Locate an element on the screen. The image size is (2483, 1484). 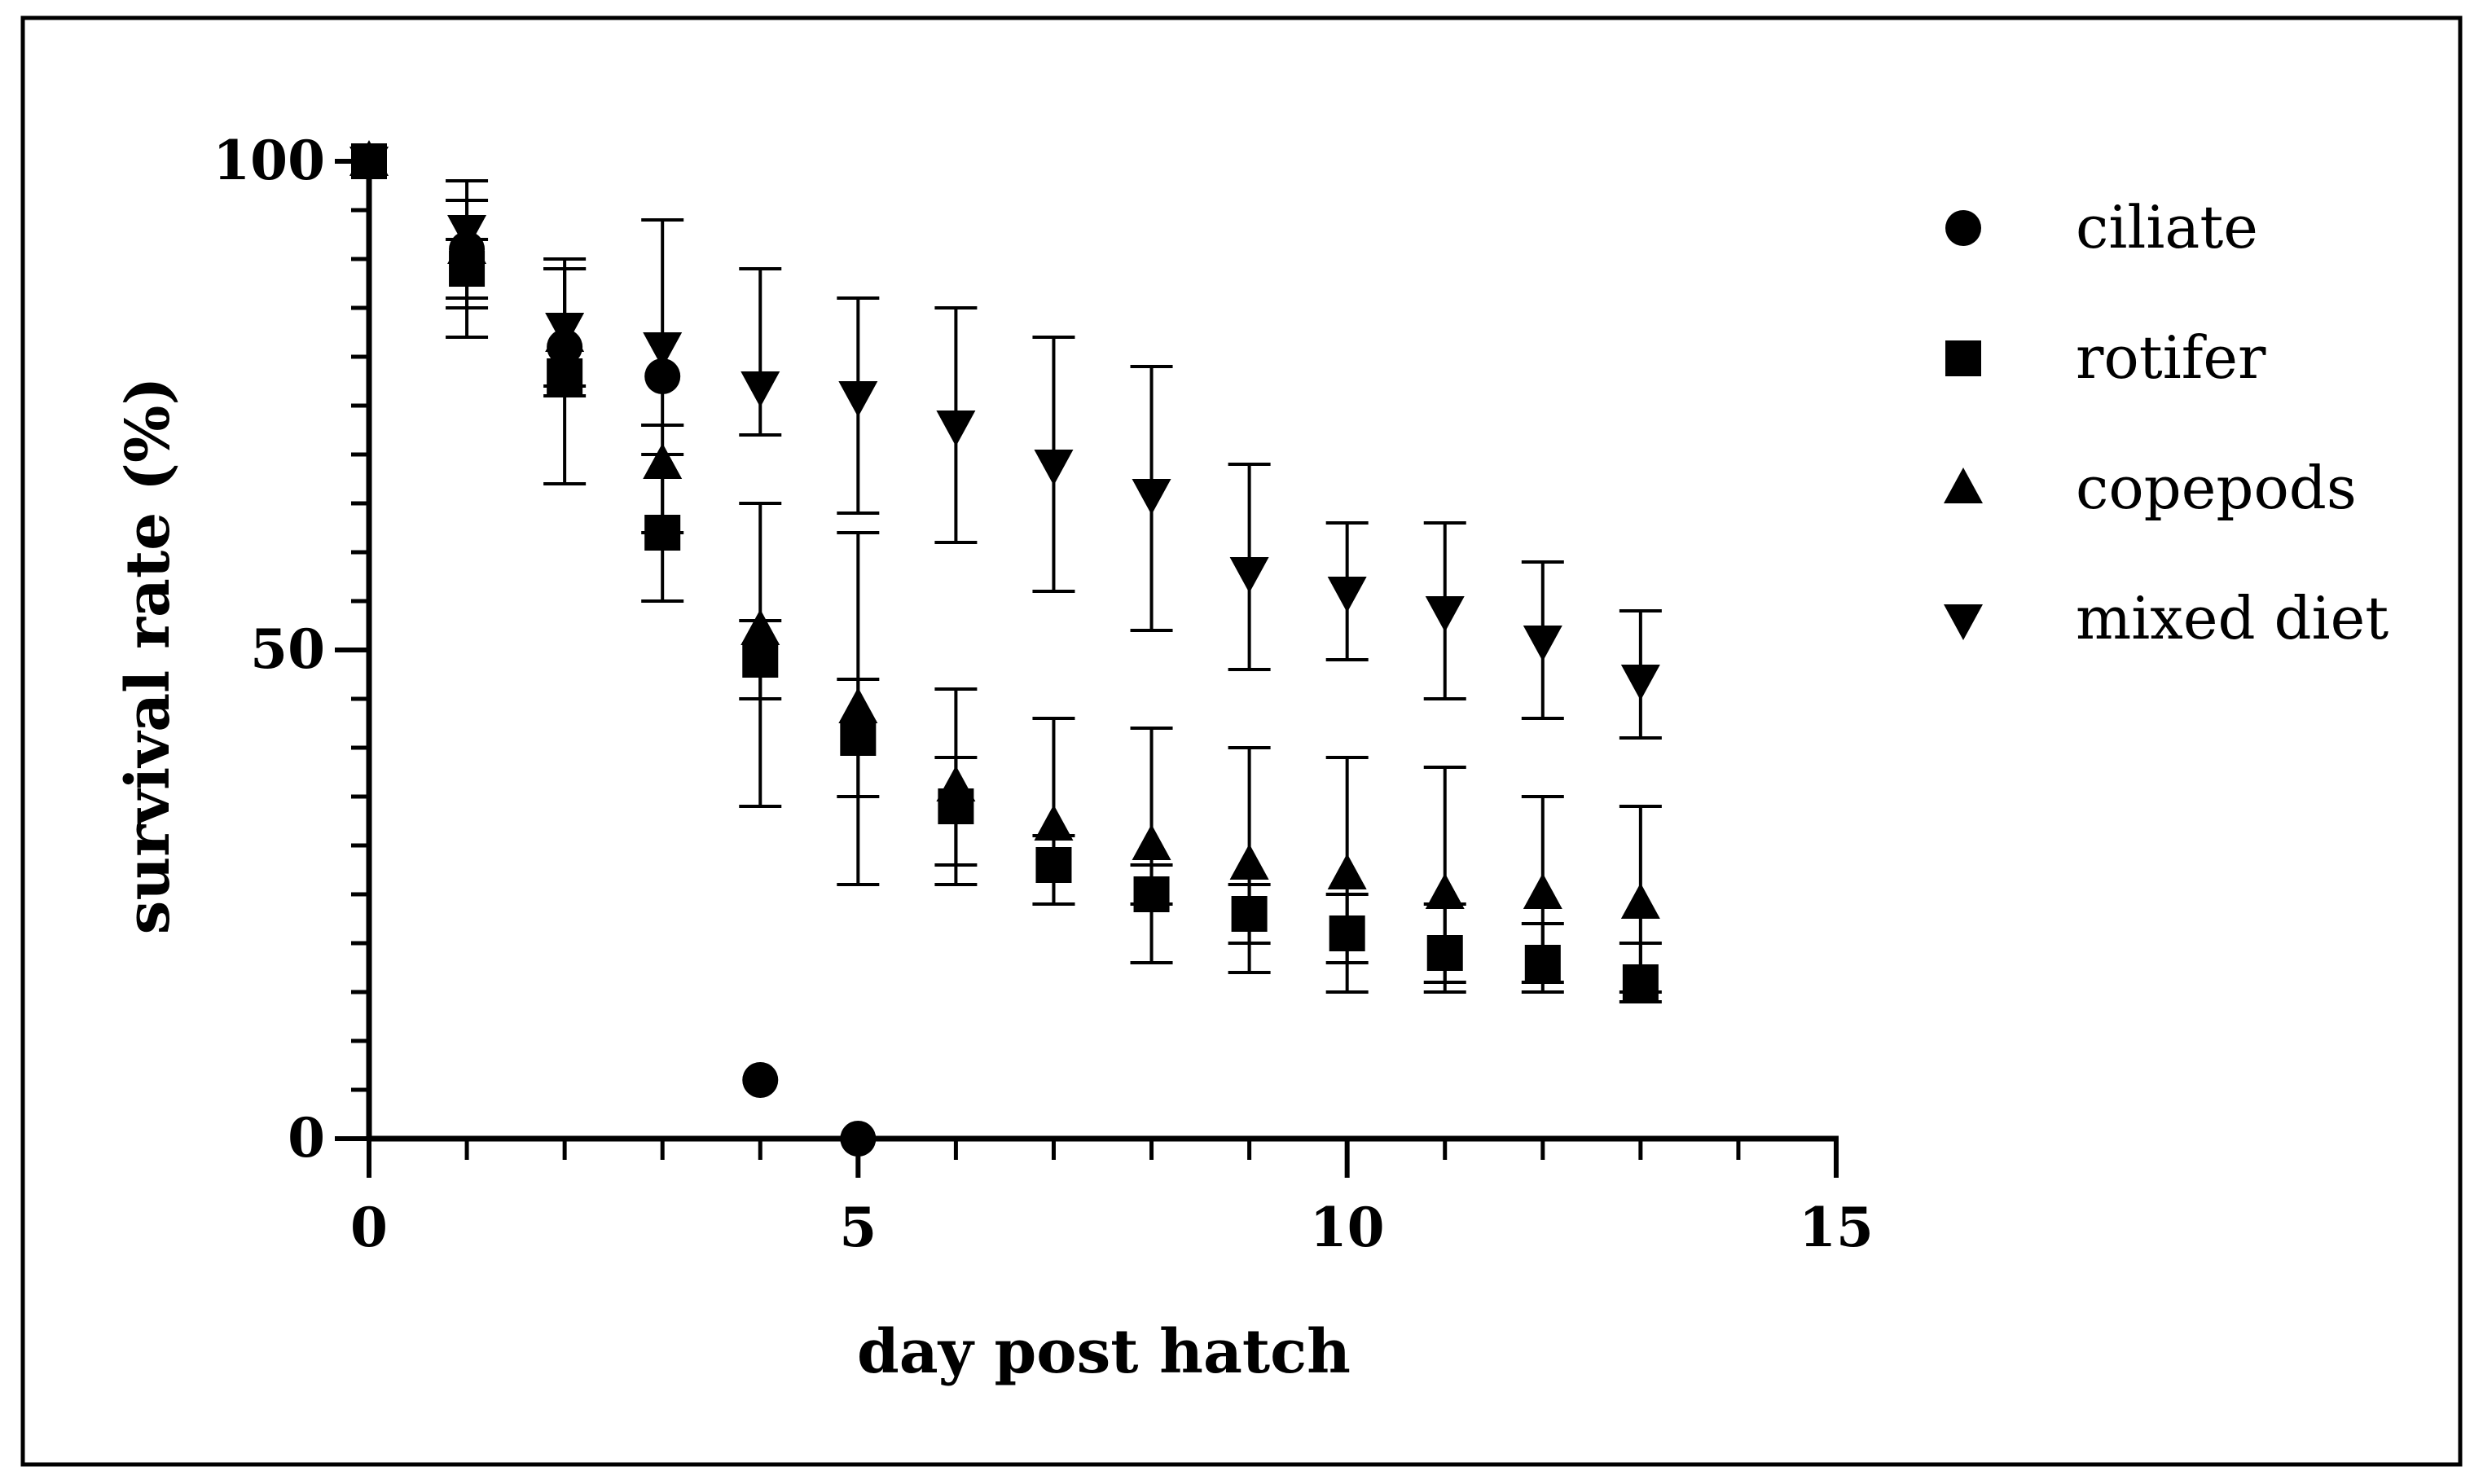
legend-marker-rotifer is located at coordinates (1963, 358).